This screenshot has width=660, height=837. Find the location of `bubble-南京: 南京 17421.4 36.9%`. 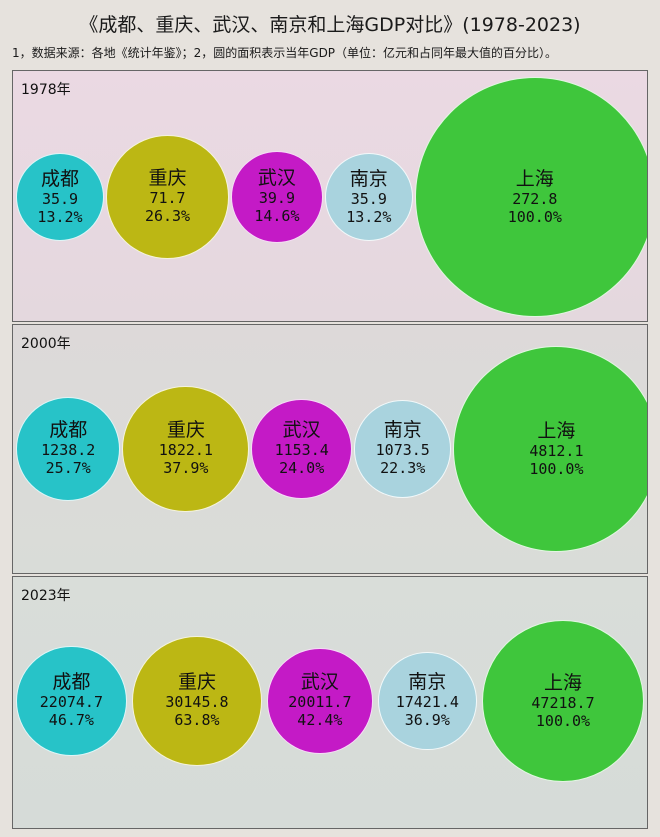

bubble-南京: 南京 17421.4 36.9% is located at coordinates (427, 701).